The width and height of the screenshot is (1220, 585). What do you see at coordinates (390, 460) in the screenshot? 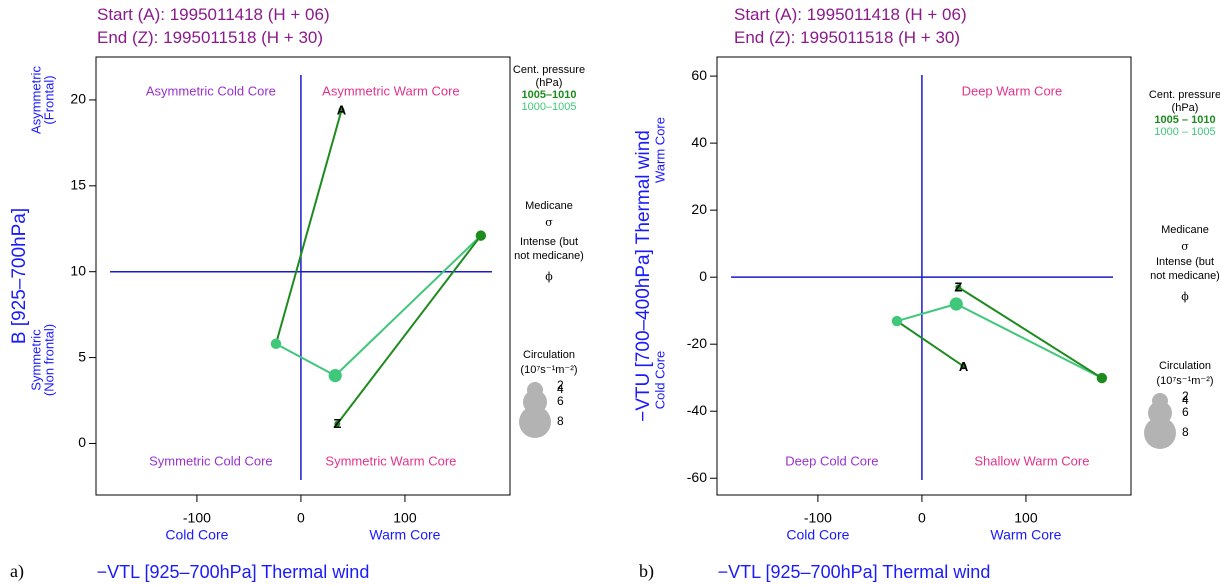
I see `quadrant-label: Symmetric Warm Core` at bounding box center [390, 460].